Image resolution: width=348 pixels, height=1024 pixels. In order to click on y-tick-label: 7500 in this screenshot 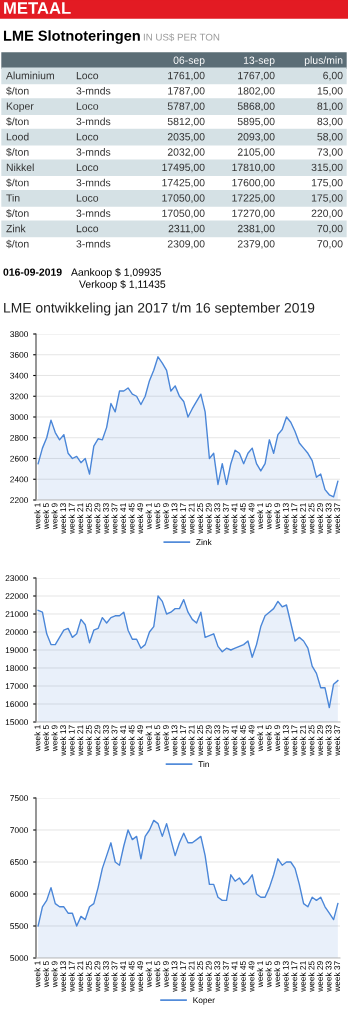, I will do `click(19, 798)`.